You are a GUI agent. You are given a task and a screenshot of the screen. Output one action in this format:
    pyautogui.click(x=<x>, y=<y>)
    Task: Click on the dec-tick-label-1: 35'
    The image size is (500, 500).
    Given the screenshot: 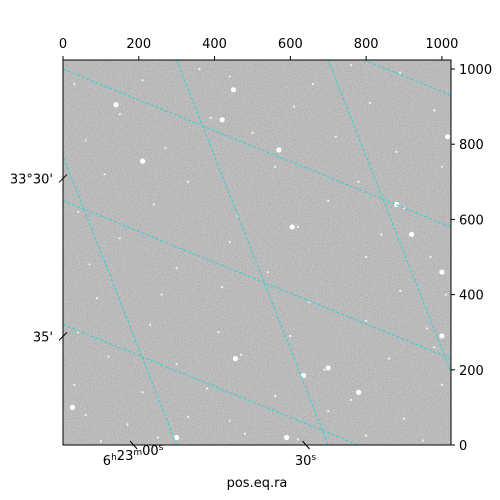 What is the action you would take?
    pyautogui.click(x=43, y=337)
    